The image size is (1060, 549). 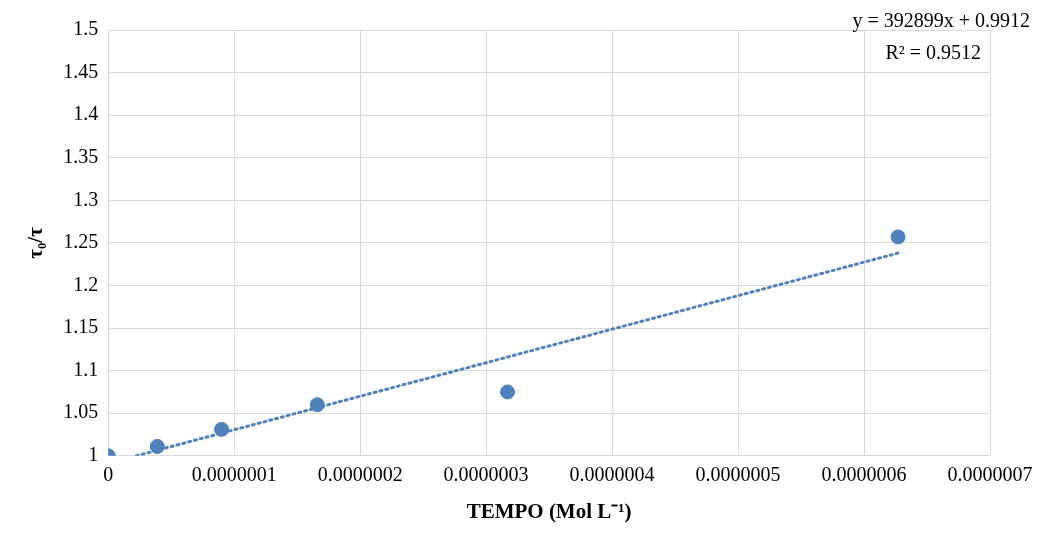 What do you see at coordinates (86, 283) in the screenshot?
I see `y-tick-label: 1.2` at bounding box center [86, 283].